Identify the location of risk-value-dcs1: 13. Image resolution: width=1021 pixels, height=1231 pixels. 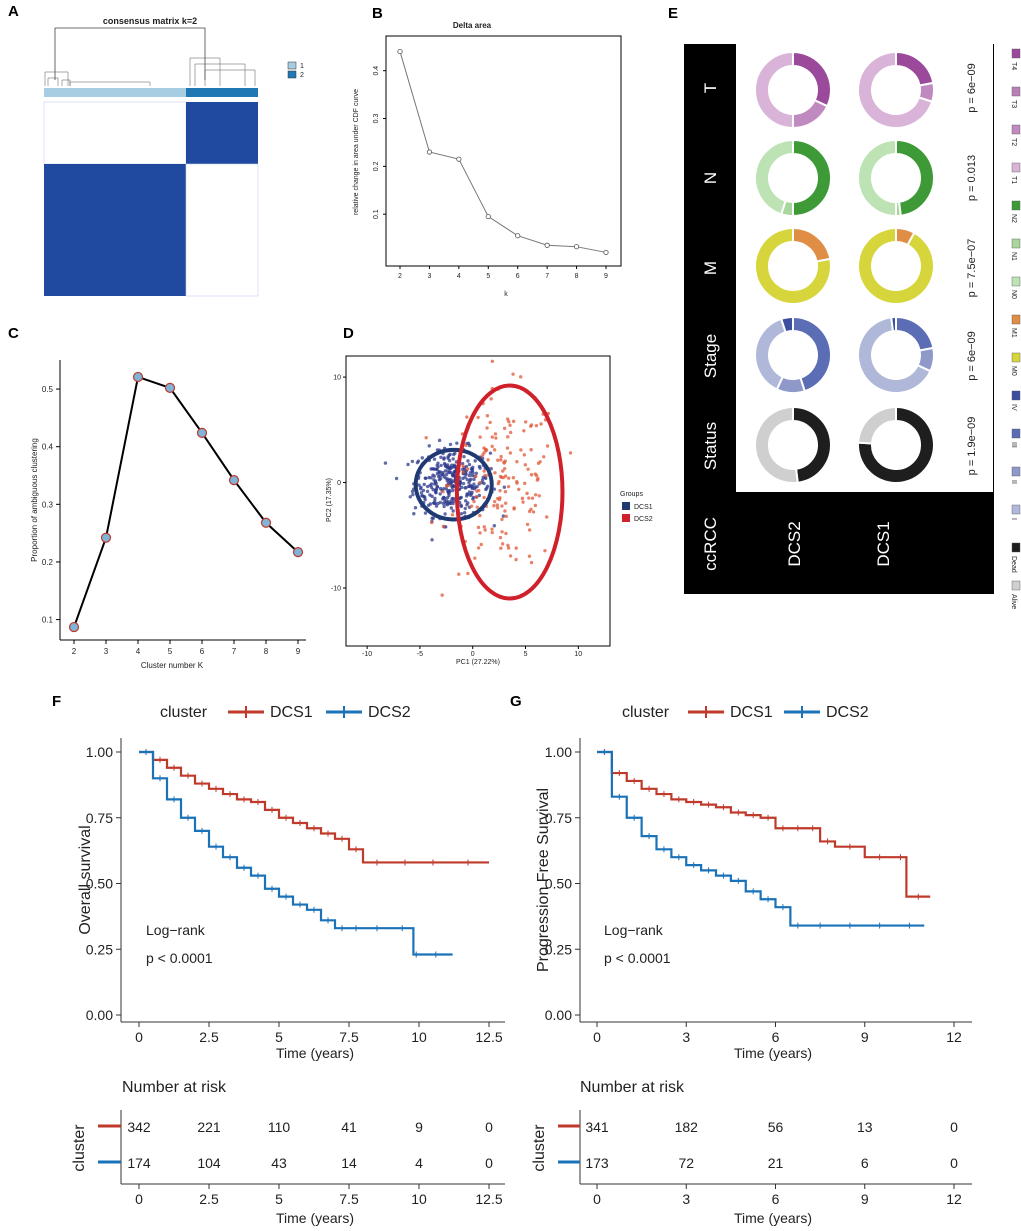
(865, 1127).